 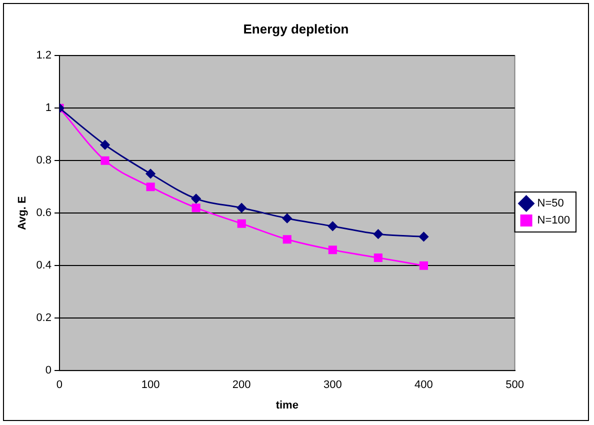 I want to click on x-tick-label: 500, so click(x=515, y=385).